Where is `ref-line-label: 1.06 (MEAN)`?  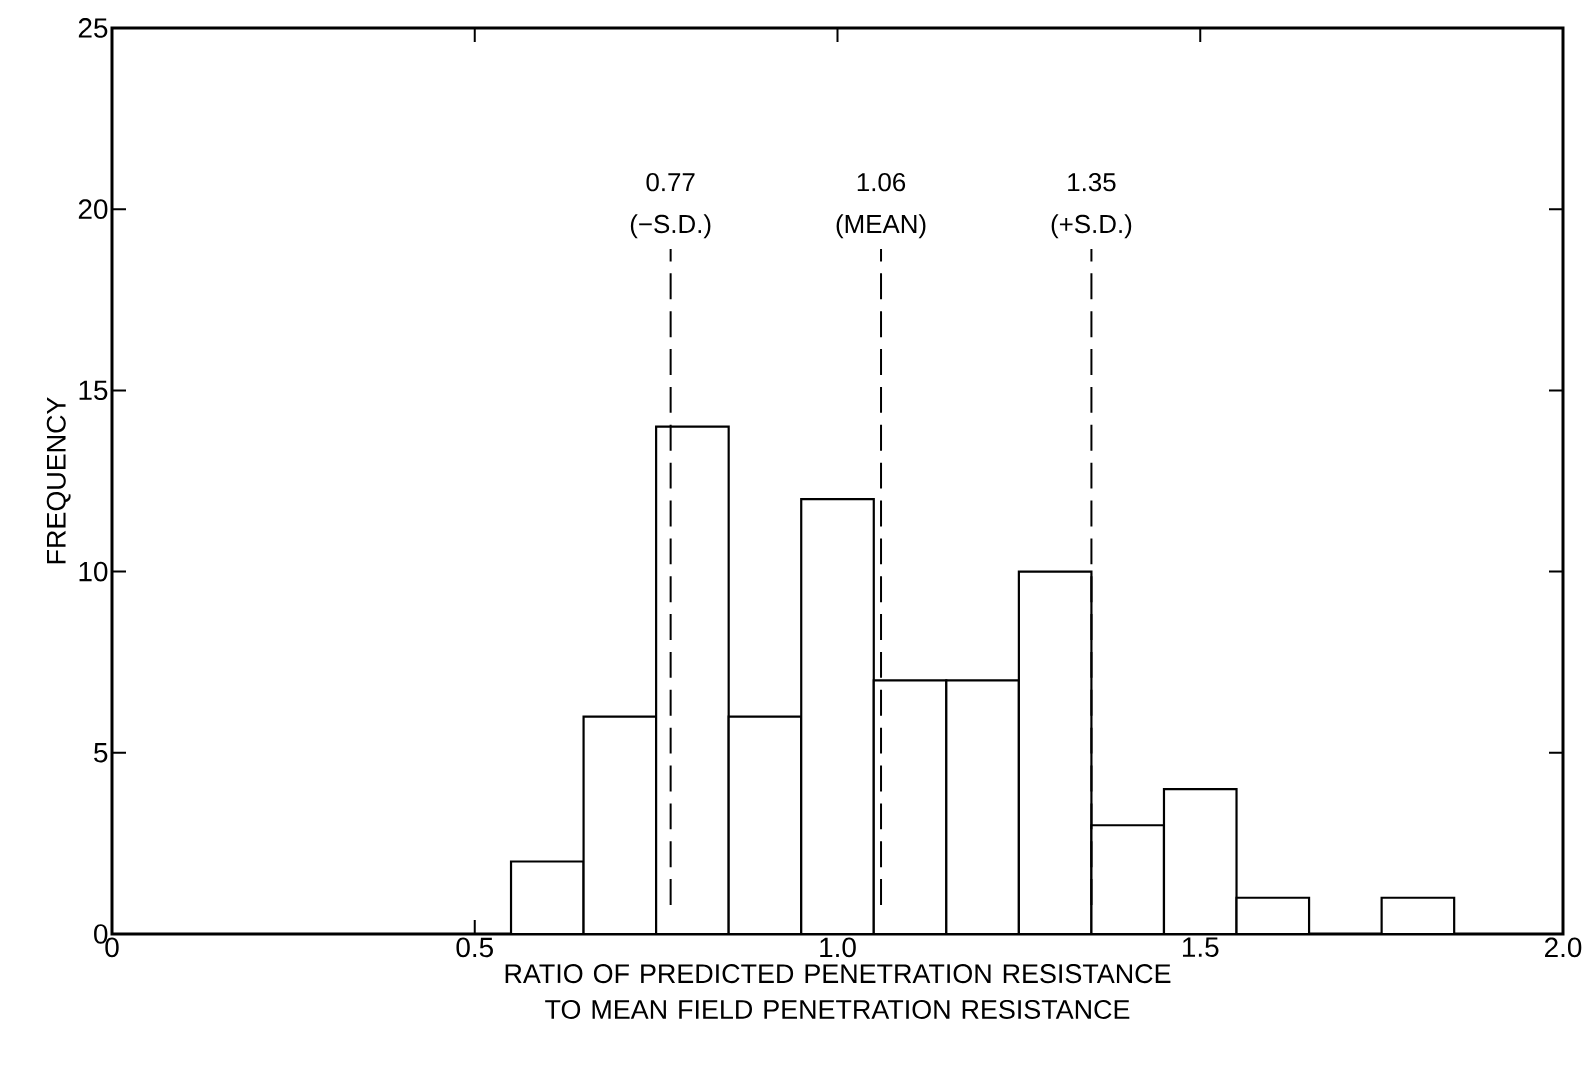 ref-line-label: 1.06 (MEAN) is located at coordinates (881, 205).